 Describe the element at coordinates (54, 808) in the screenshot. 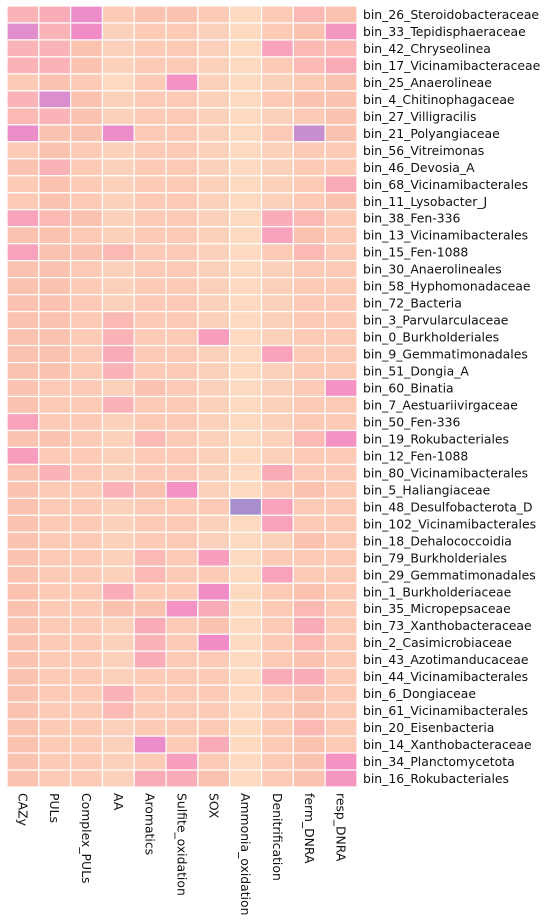

I see `column-label: PULs` at that location.